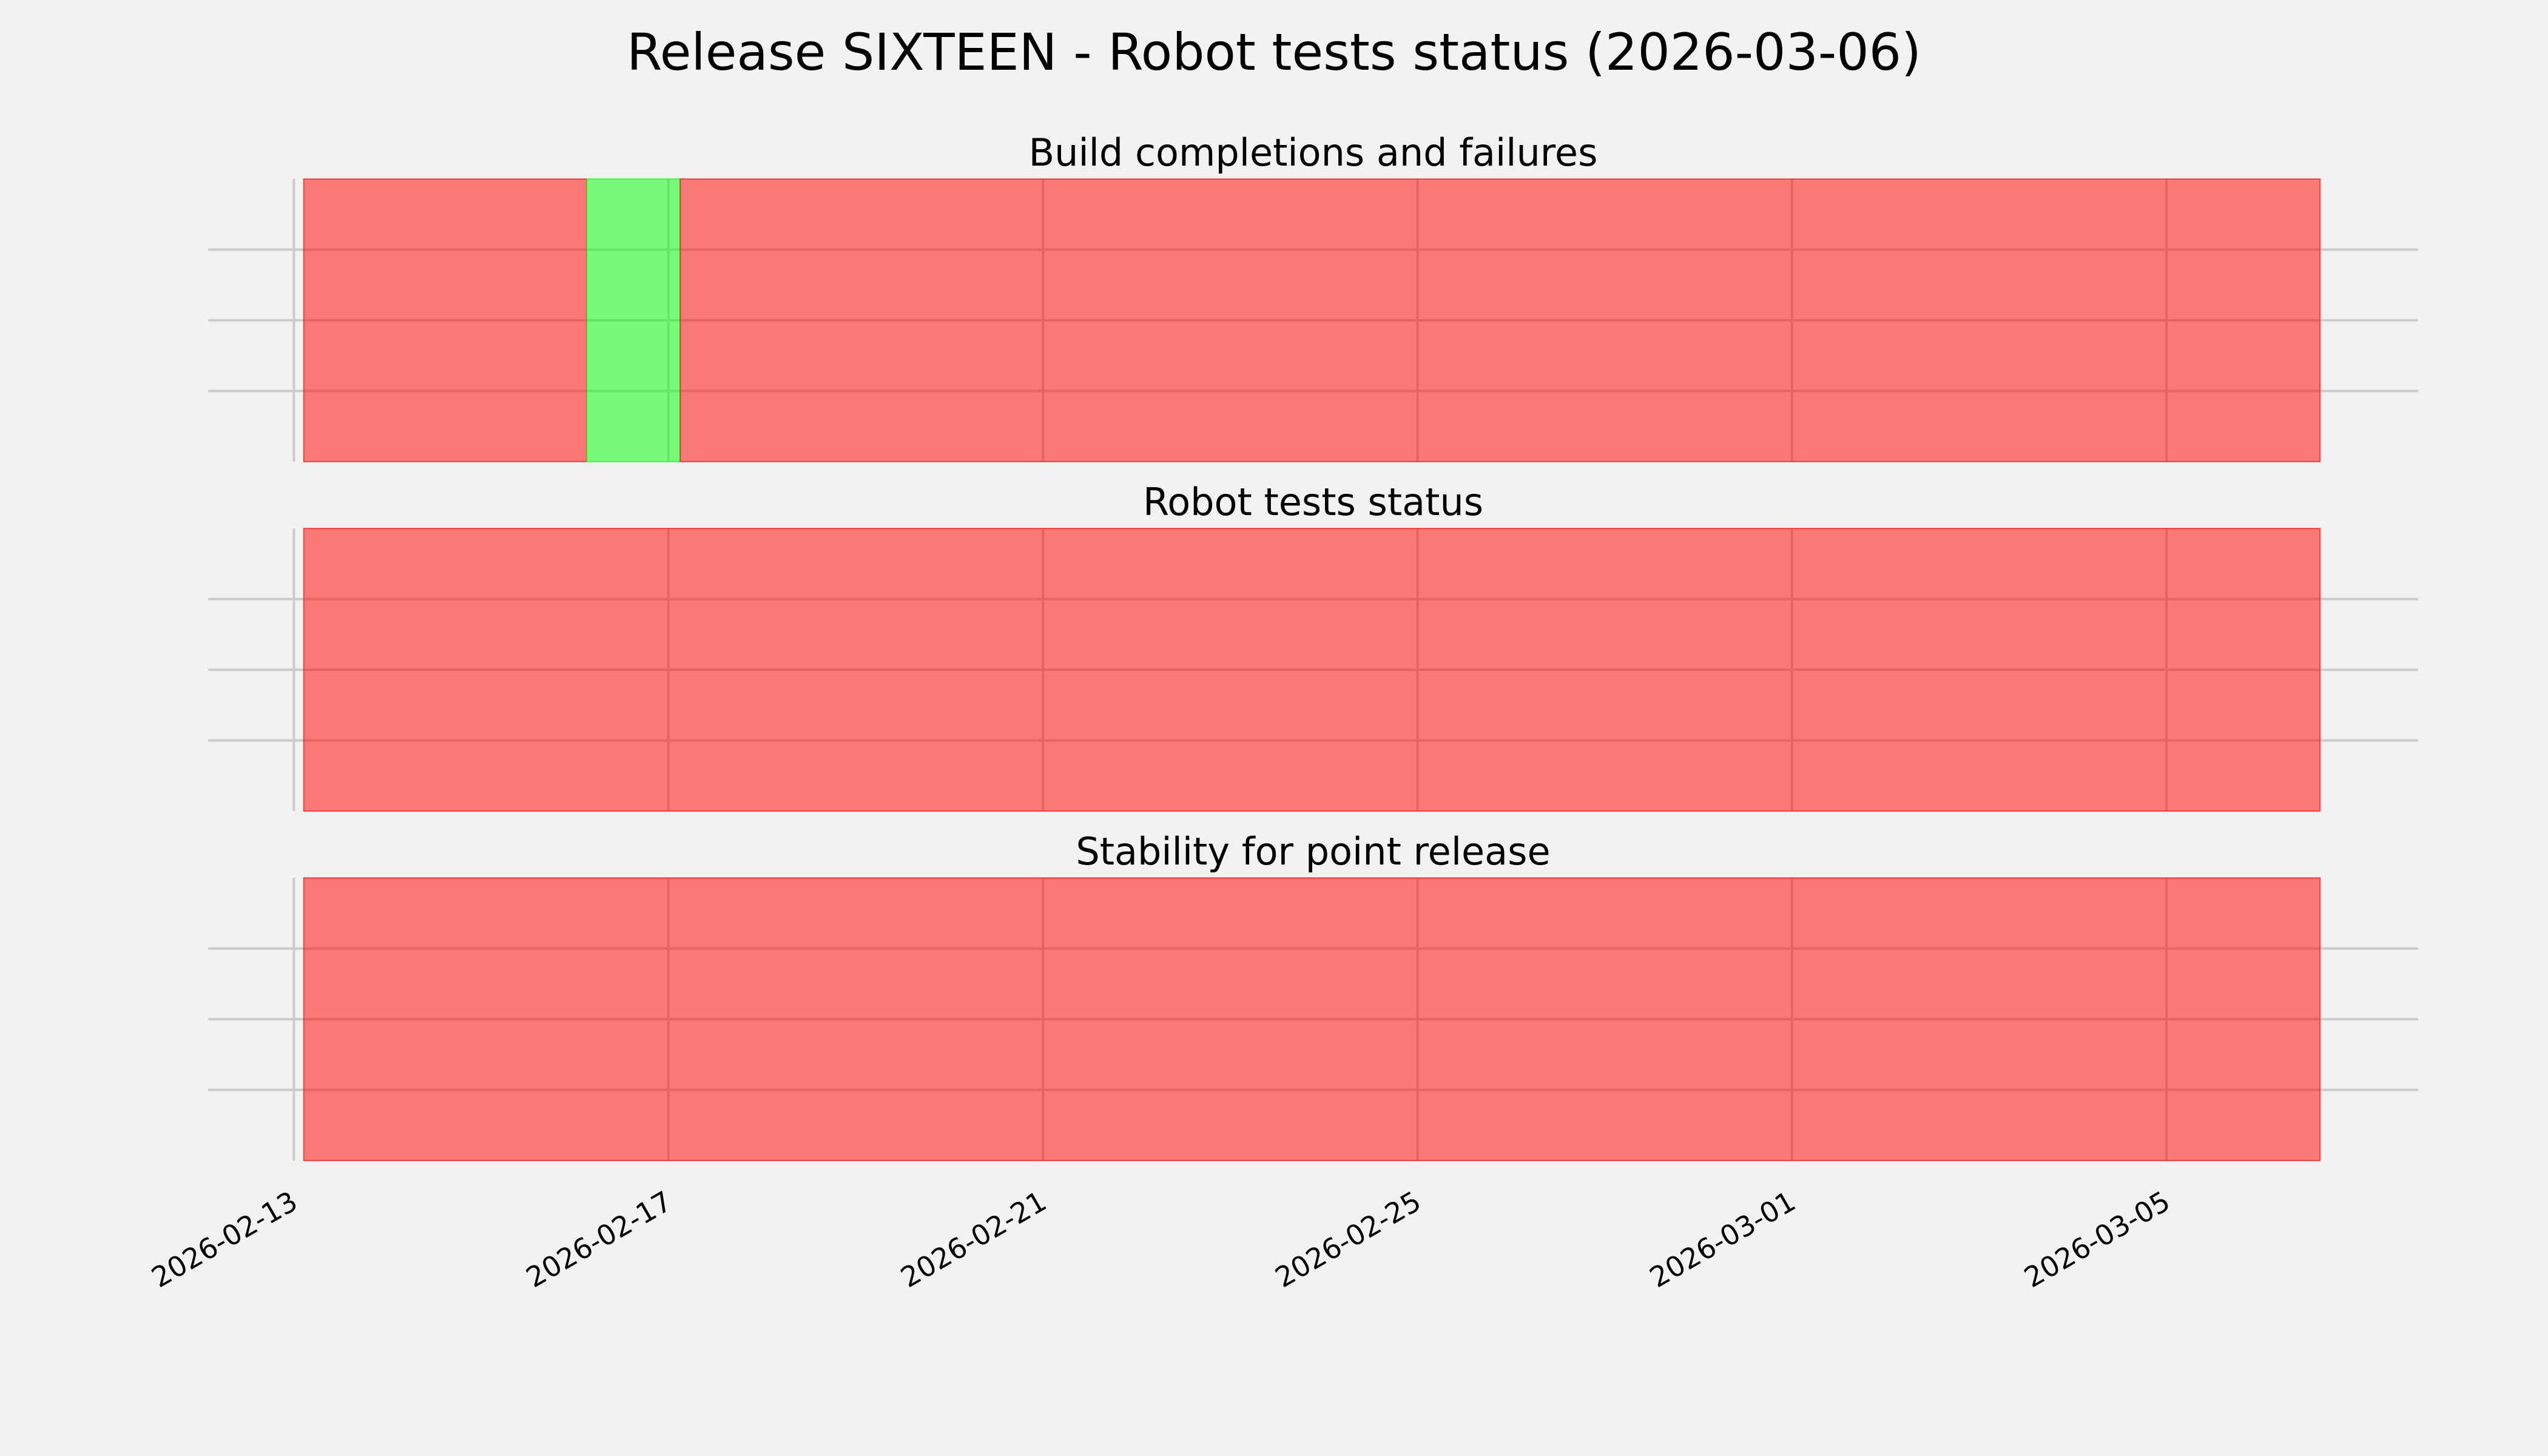 This screenshot has width=2548, height=1456. I want to click on status-span-pass, so click(633, 320).